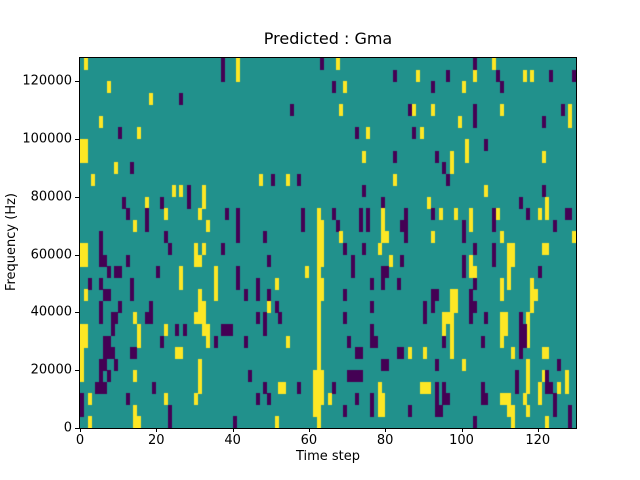 The height and width of the screenshot is (480, 640). I want to click on x-tick-label: 120, so click(538, 440).